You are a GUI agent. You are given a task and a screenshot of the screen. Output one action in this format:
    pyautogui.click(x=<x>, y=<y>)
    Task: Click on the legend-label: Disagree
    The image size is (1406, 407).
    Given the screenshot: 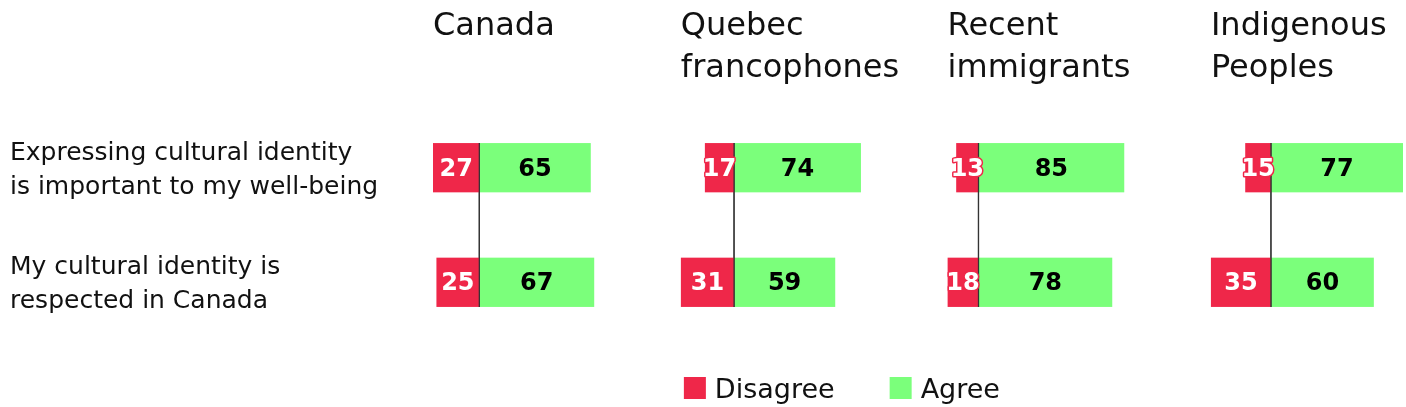 What is the action you would take?
    pyautogui.click(x=774, y=388)
    